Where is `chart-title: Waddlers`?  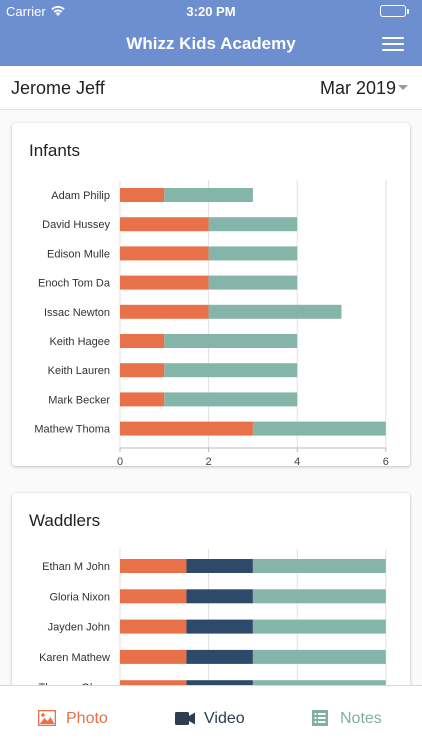
chart-title: Waddlers is located at coordinates (65, 520).